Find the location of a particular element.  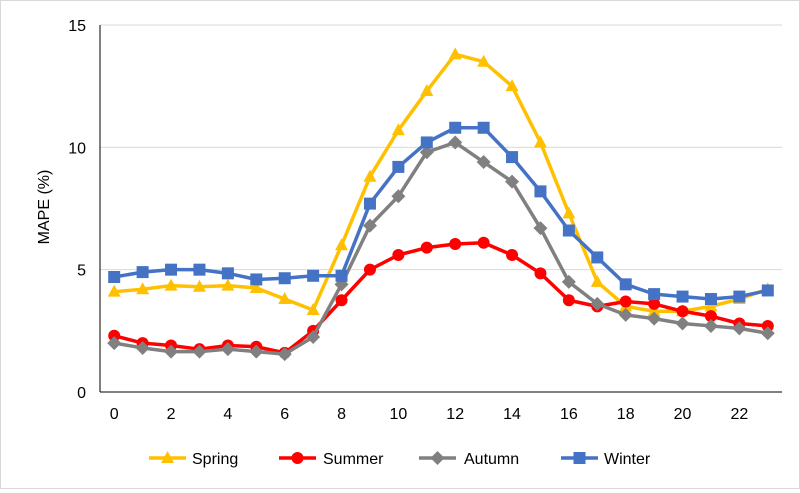

legend-item-autumn: Autumn is located at coordinates (469, 459).